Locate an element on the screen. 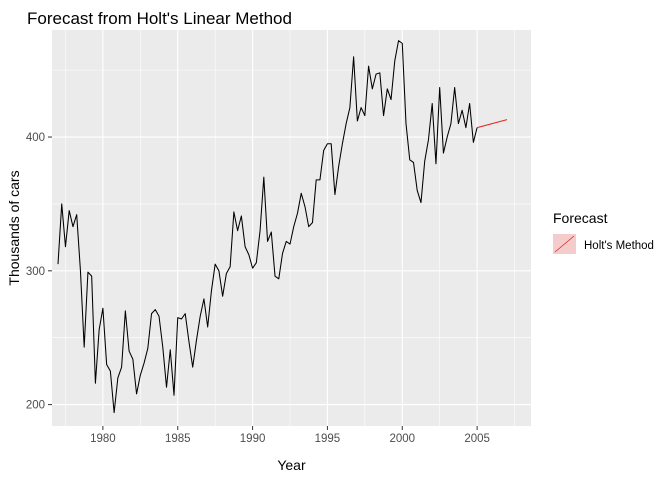 This screenshot has height=480, width=672. y-tick-label: 200 is located at coordinates (35, 406).